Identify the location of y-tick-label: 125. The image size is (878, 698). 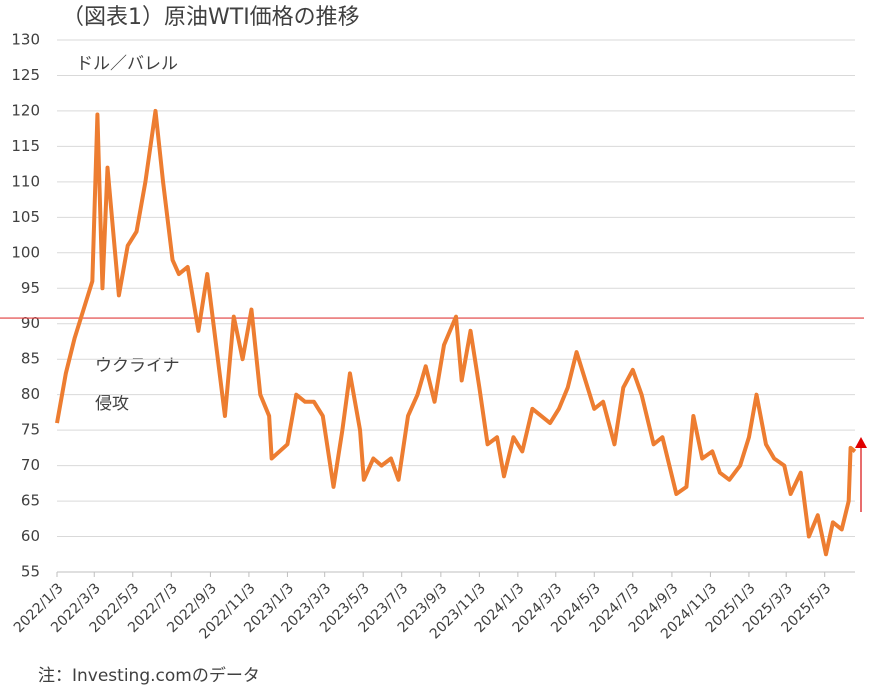
(25, 75).